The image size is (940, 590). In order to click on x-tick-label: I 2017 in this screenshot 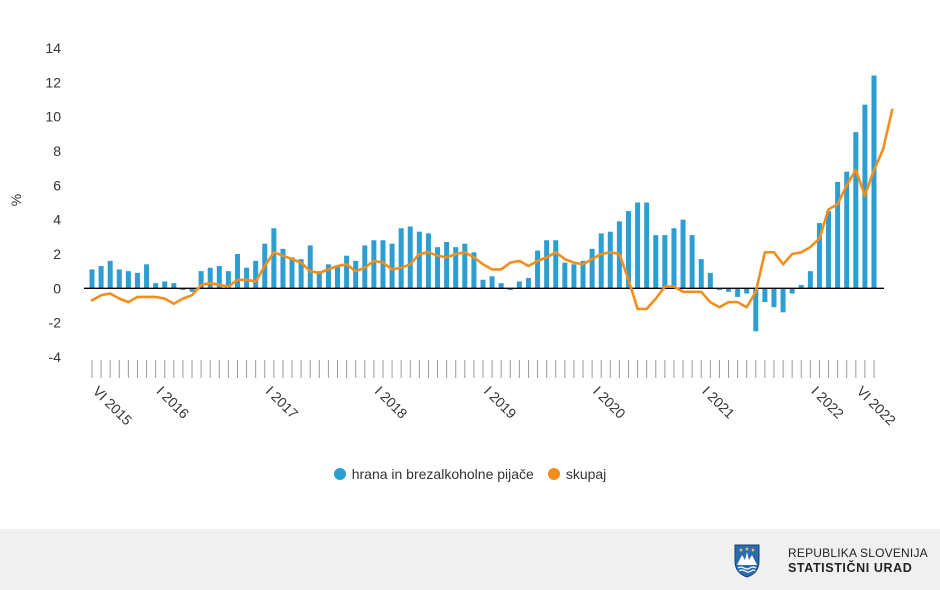, I will do `click(282, 402)`.